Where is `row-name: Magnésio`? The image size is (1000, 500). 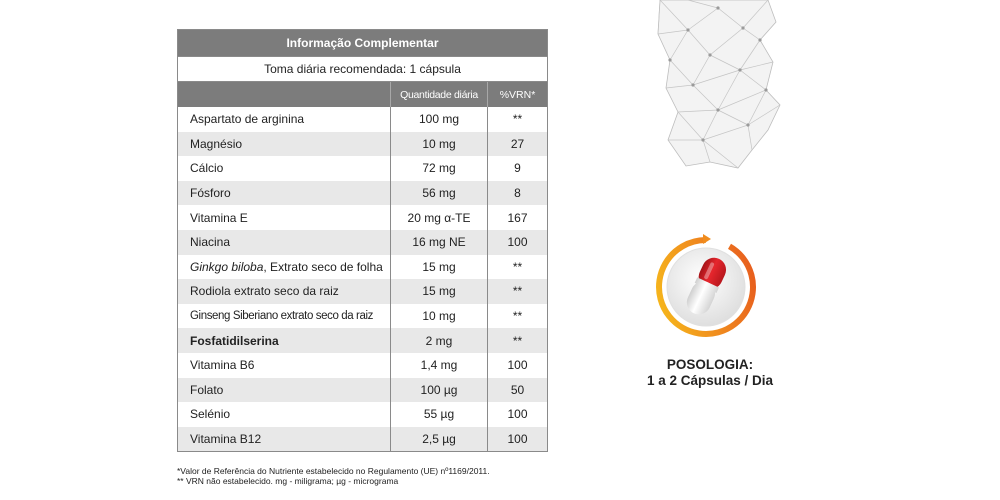
row-name: Magnésio is located at coordinates (216, 143).